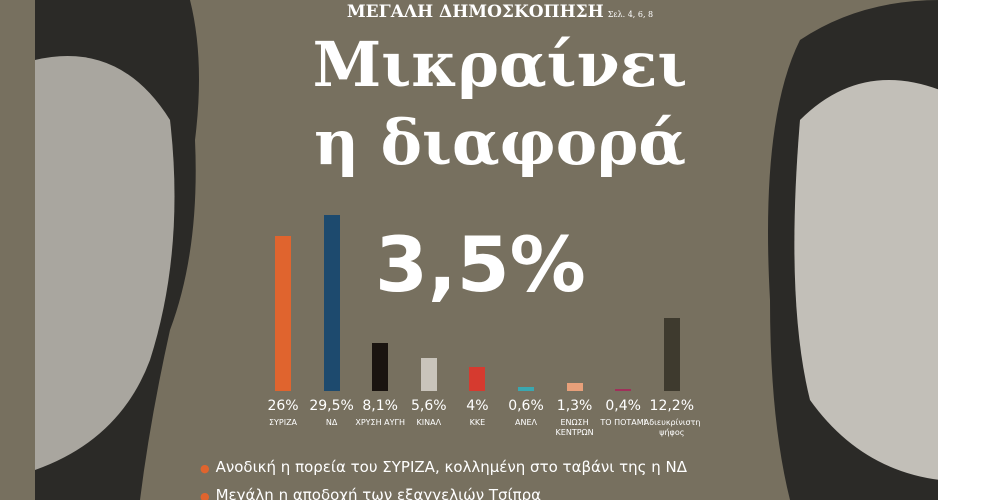 This screenshot has height=500, width=1000. What do you see at coordinates (477, 406) in the screenshot?
I see `value-label: 4%` at bounding box center [477, 406].